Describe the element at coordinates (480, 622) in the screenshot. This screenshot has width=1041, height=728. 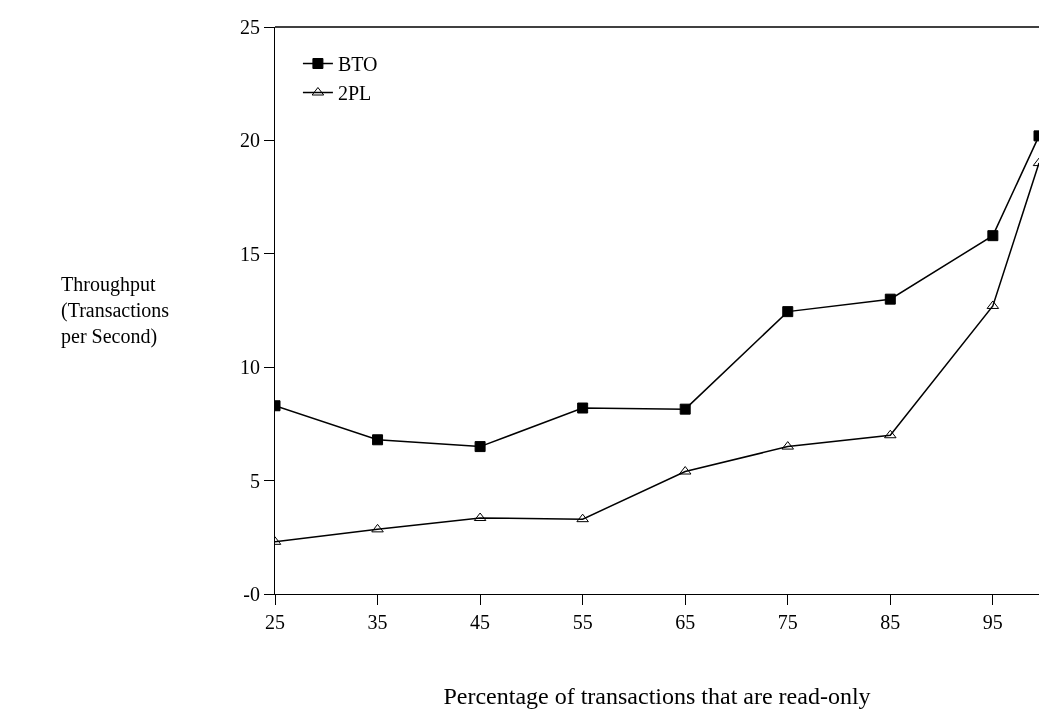
I see `x-tick-label: 45` at that location.